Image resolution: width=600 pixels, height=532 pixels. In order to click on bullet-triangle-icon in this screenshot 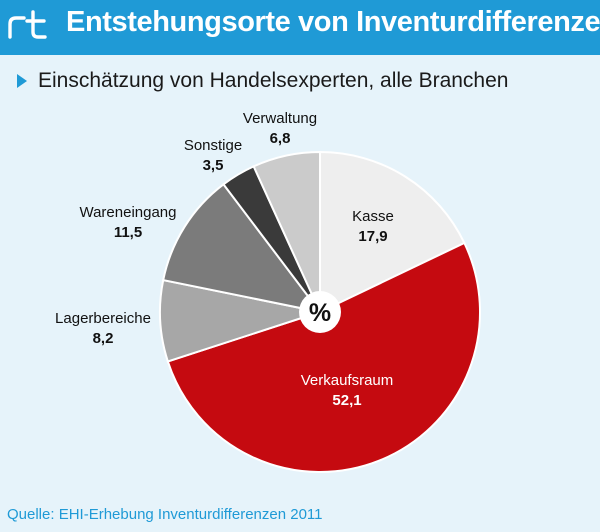, I will do `click(22, 81)`.